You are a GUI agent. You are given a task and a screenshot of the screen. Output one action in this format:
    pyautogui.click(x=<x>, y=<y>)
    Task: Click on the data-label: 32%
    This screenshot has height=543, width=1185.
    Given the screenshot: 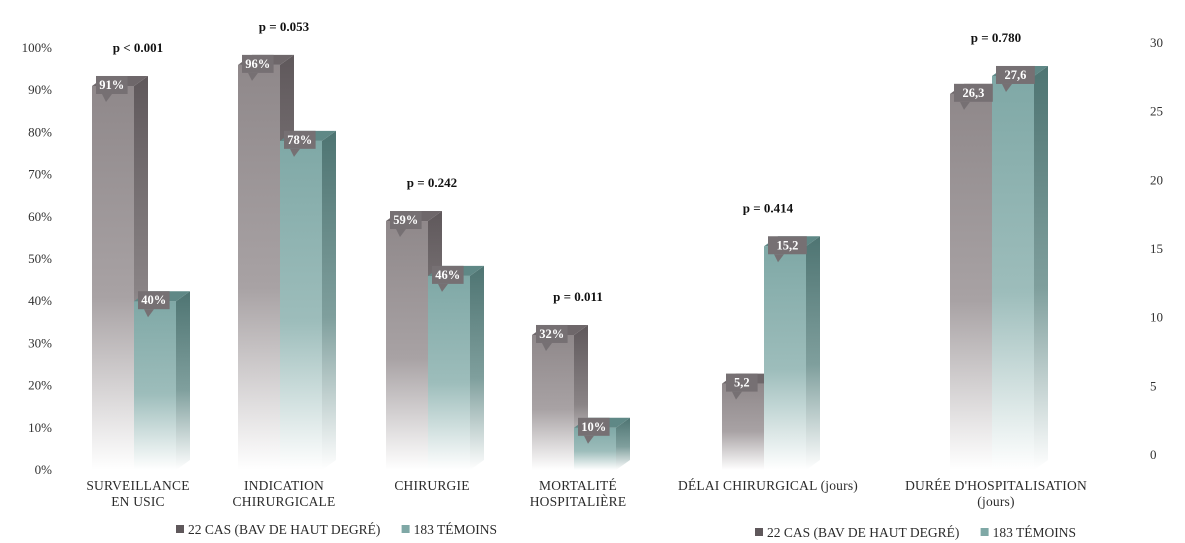 What is the action you would take?
    pyautogui.click(x=551, y=334)
    